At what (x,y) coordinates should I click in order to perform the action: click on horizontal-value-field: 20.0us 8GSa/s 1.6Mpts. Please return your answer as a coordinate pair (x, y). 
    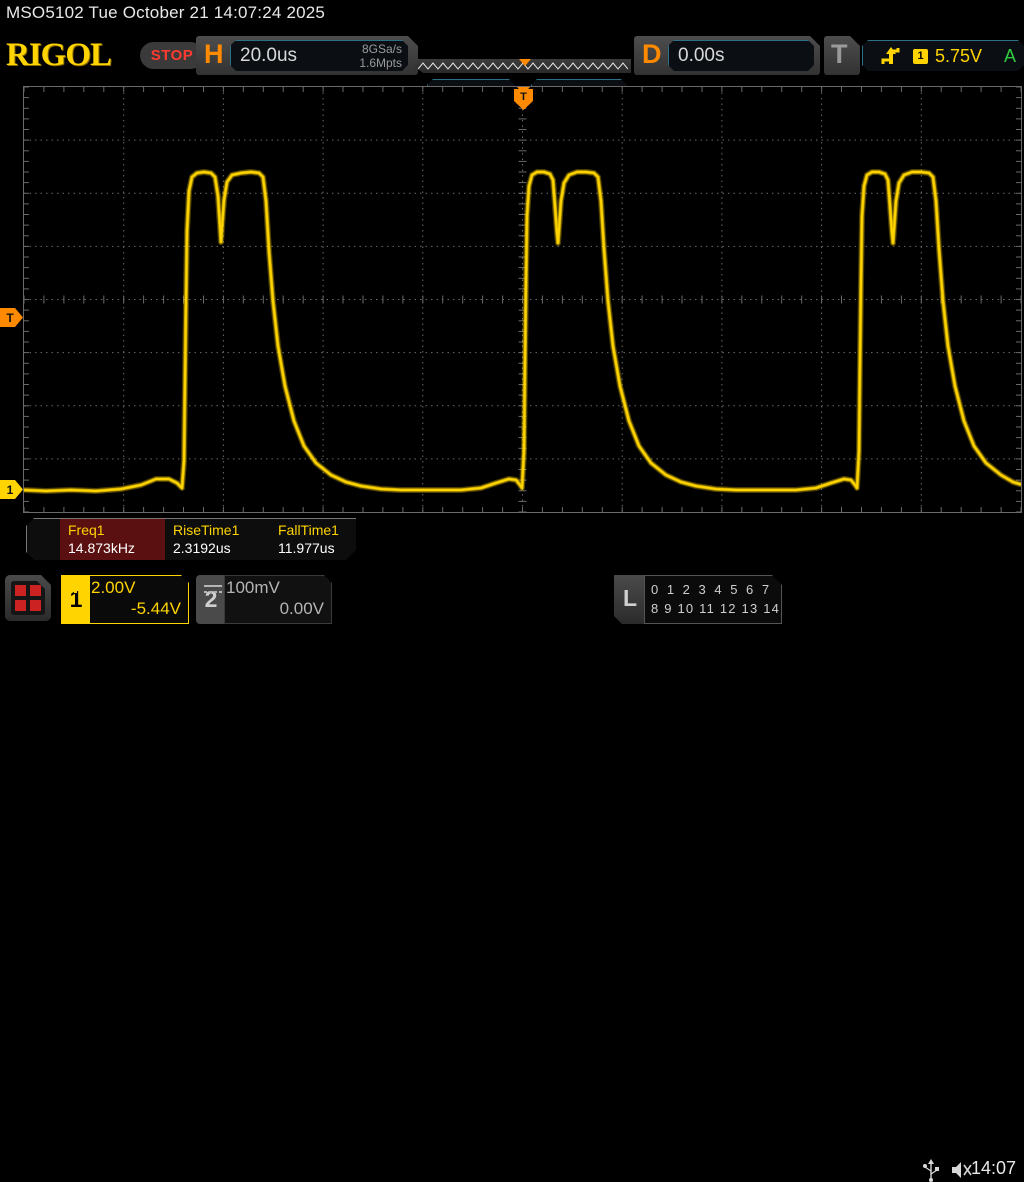
    Looking at the image, I should click on (319, 55).